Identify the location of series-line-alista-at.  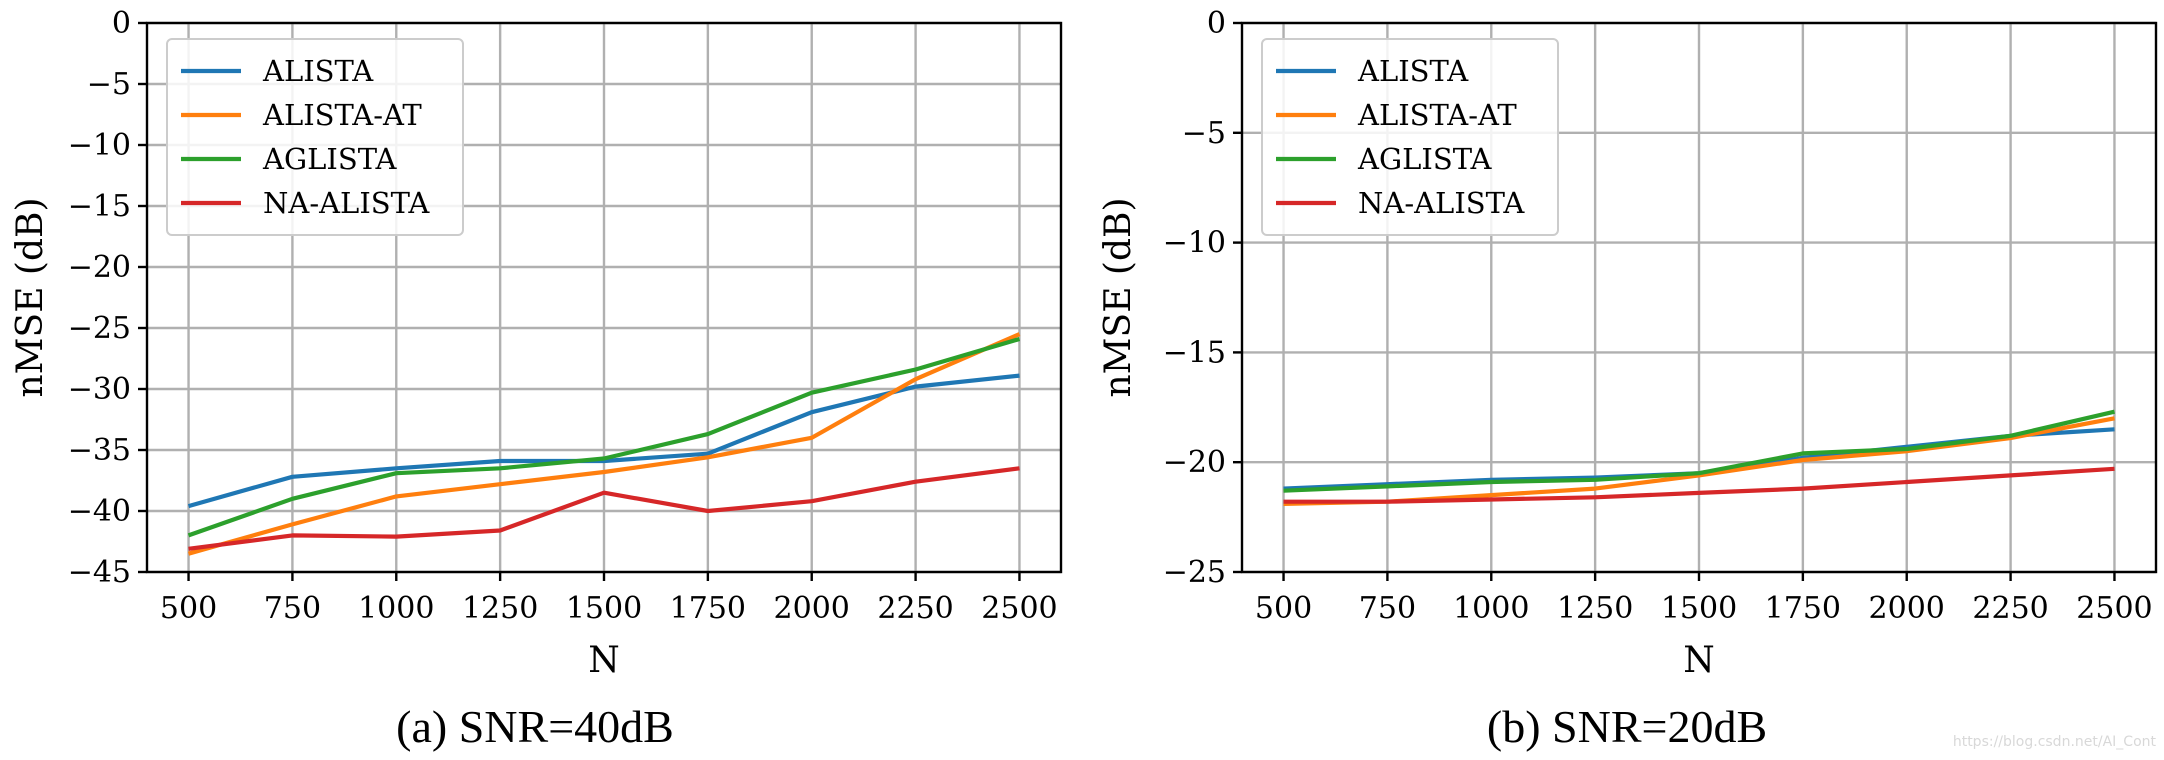
(604, 444).